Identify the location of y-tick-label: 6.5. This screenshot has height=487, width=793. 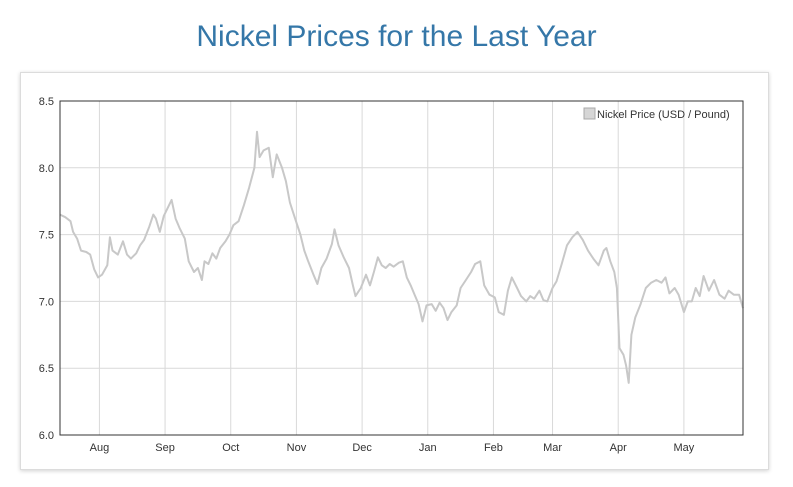
(46, 369).